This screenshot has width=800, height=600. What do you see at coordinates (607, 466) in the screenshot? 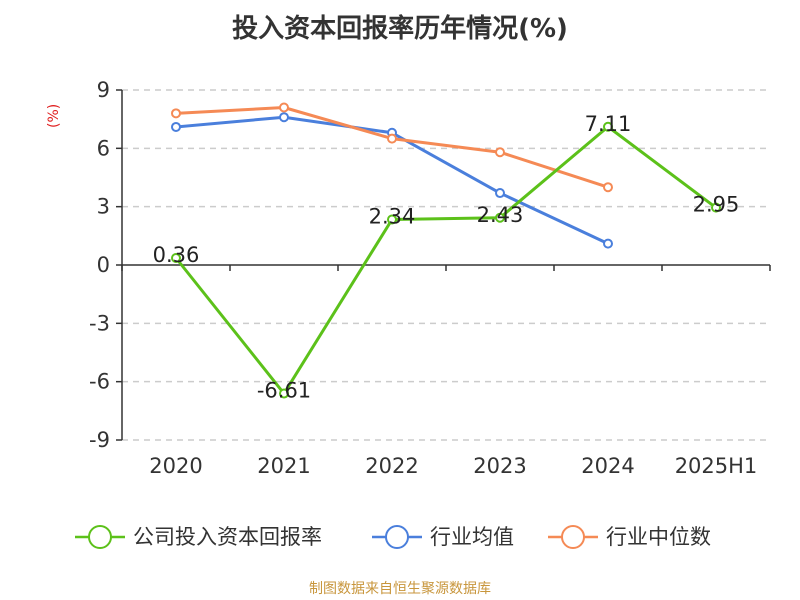
I see `x-tick-label: 2024` at bounding box center [607, 466].